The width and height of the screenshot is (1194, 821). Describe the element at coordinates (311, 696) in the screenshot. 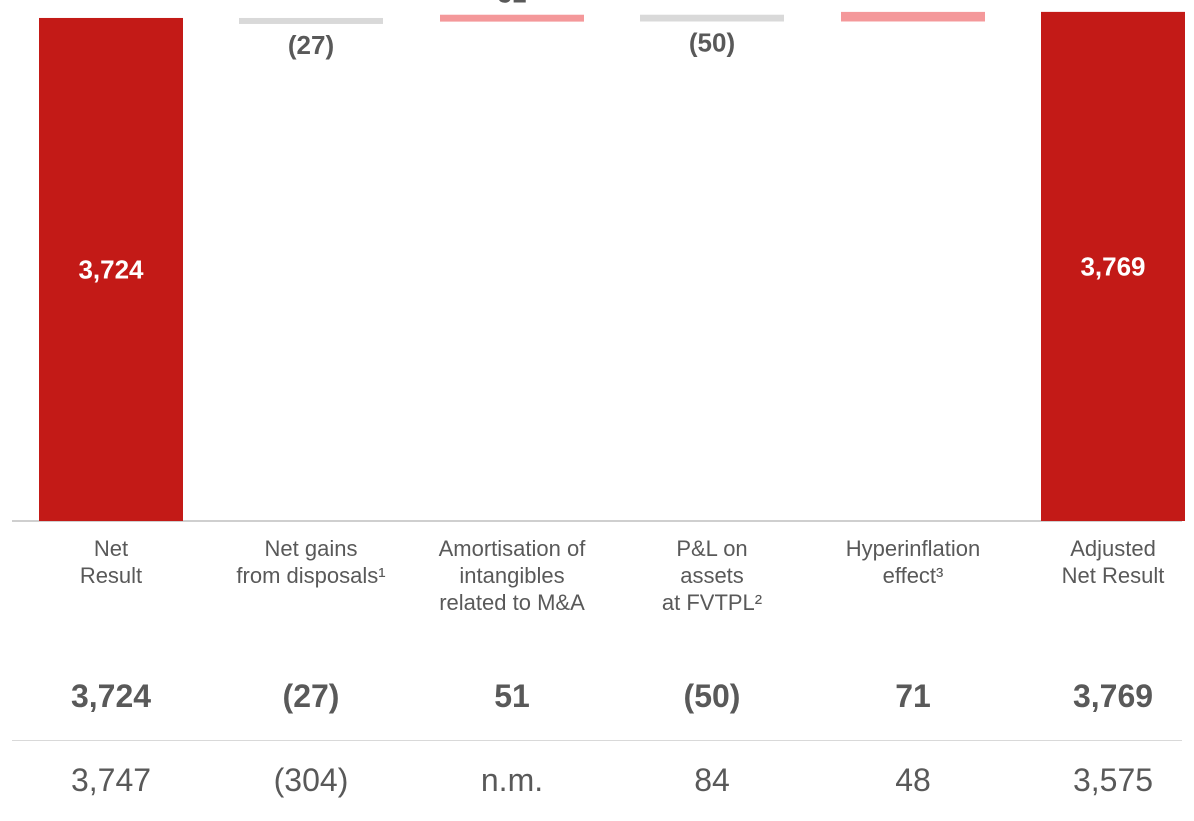

I see `current-value-cell: (27)` at that location.